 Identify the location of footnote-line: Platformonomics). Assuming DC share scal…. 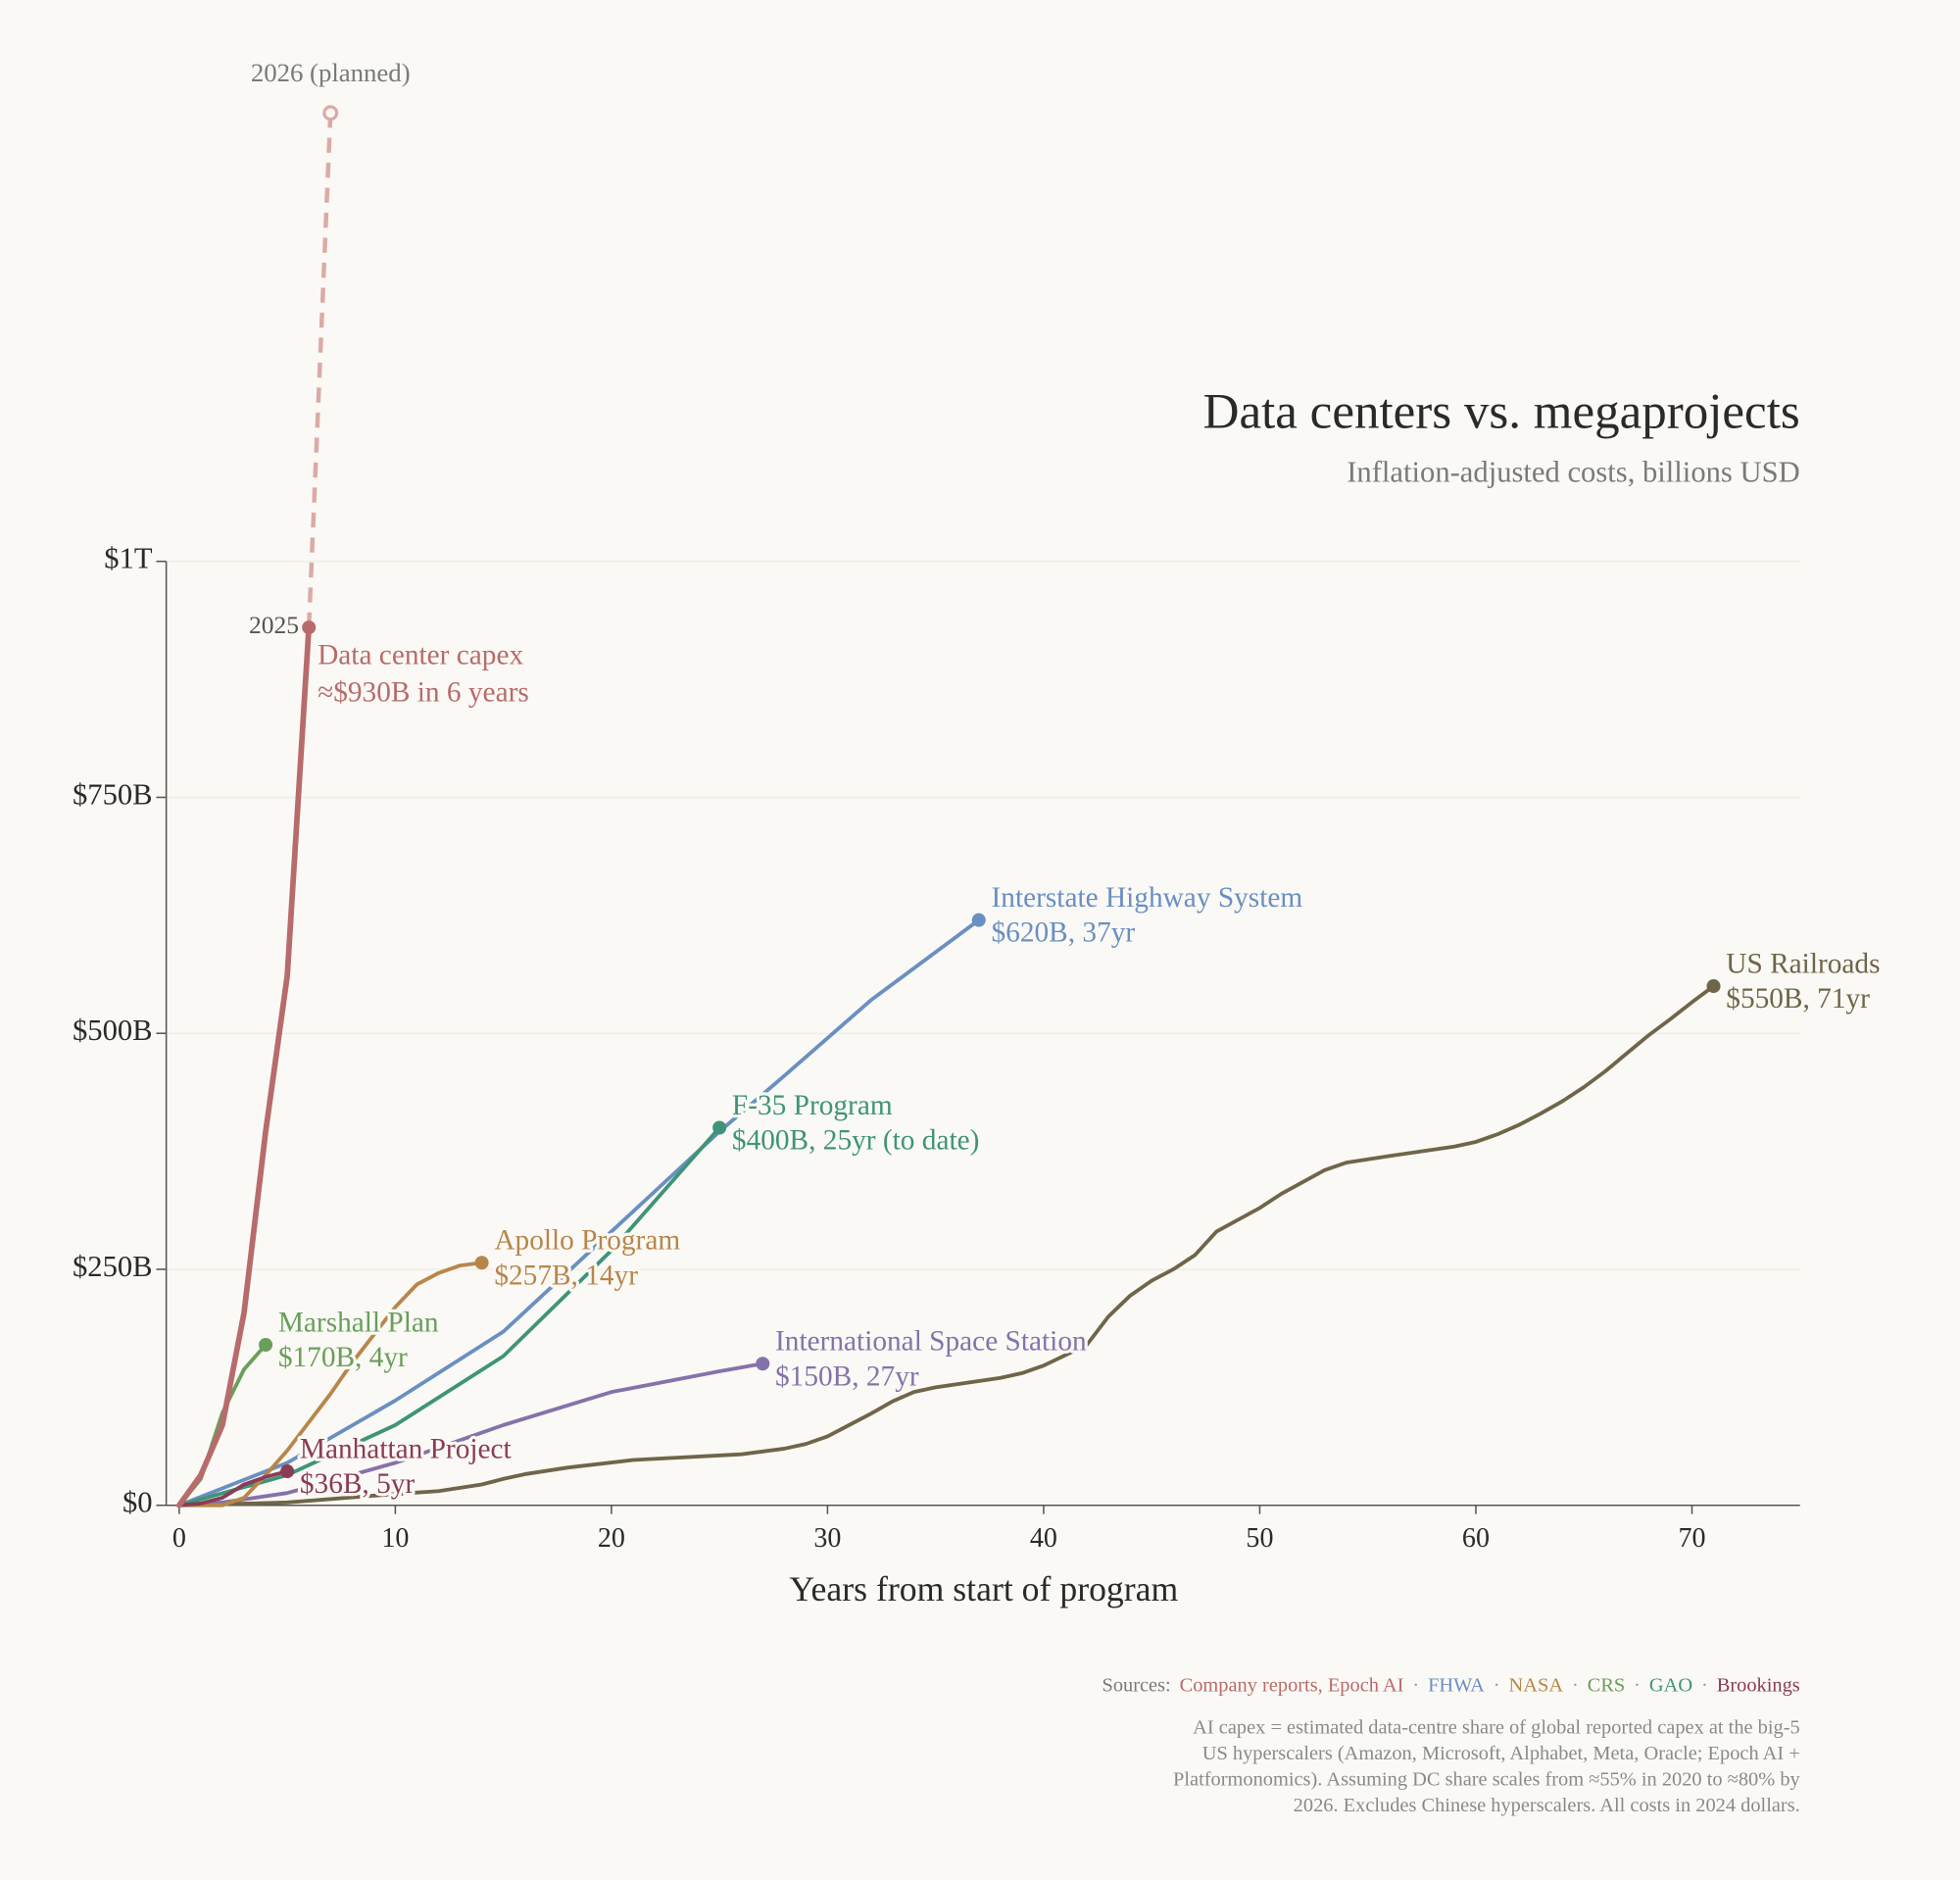
(1487, 1780).